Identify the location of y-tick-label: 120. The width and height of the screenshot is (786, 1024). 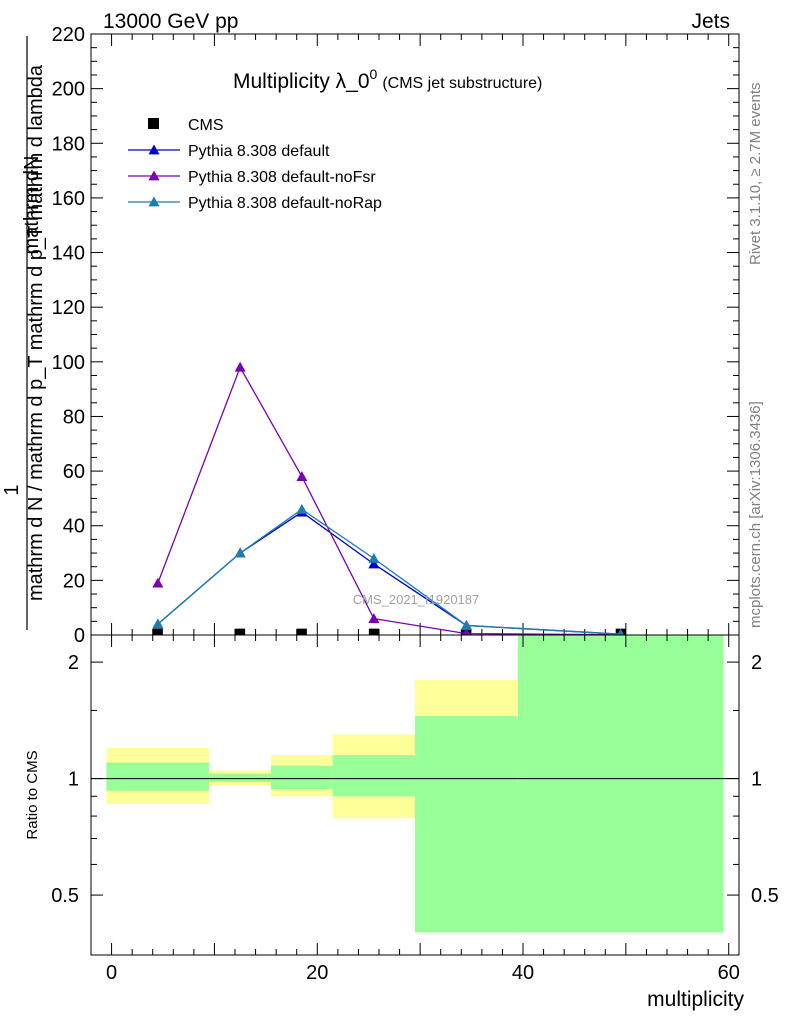
(68, 308).